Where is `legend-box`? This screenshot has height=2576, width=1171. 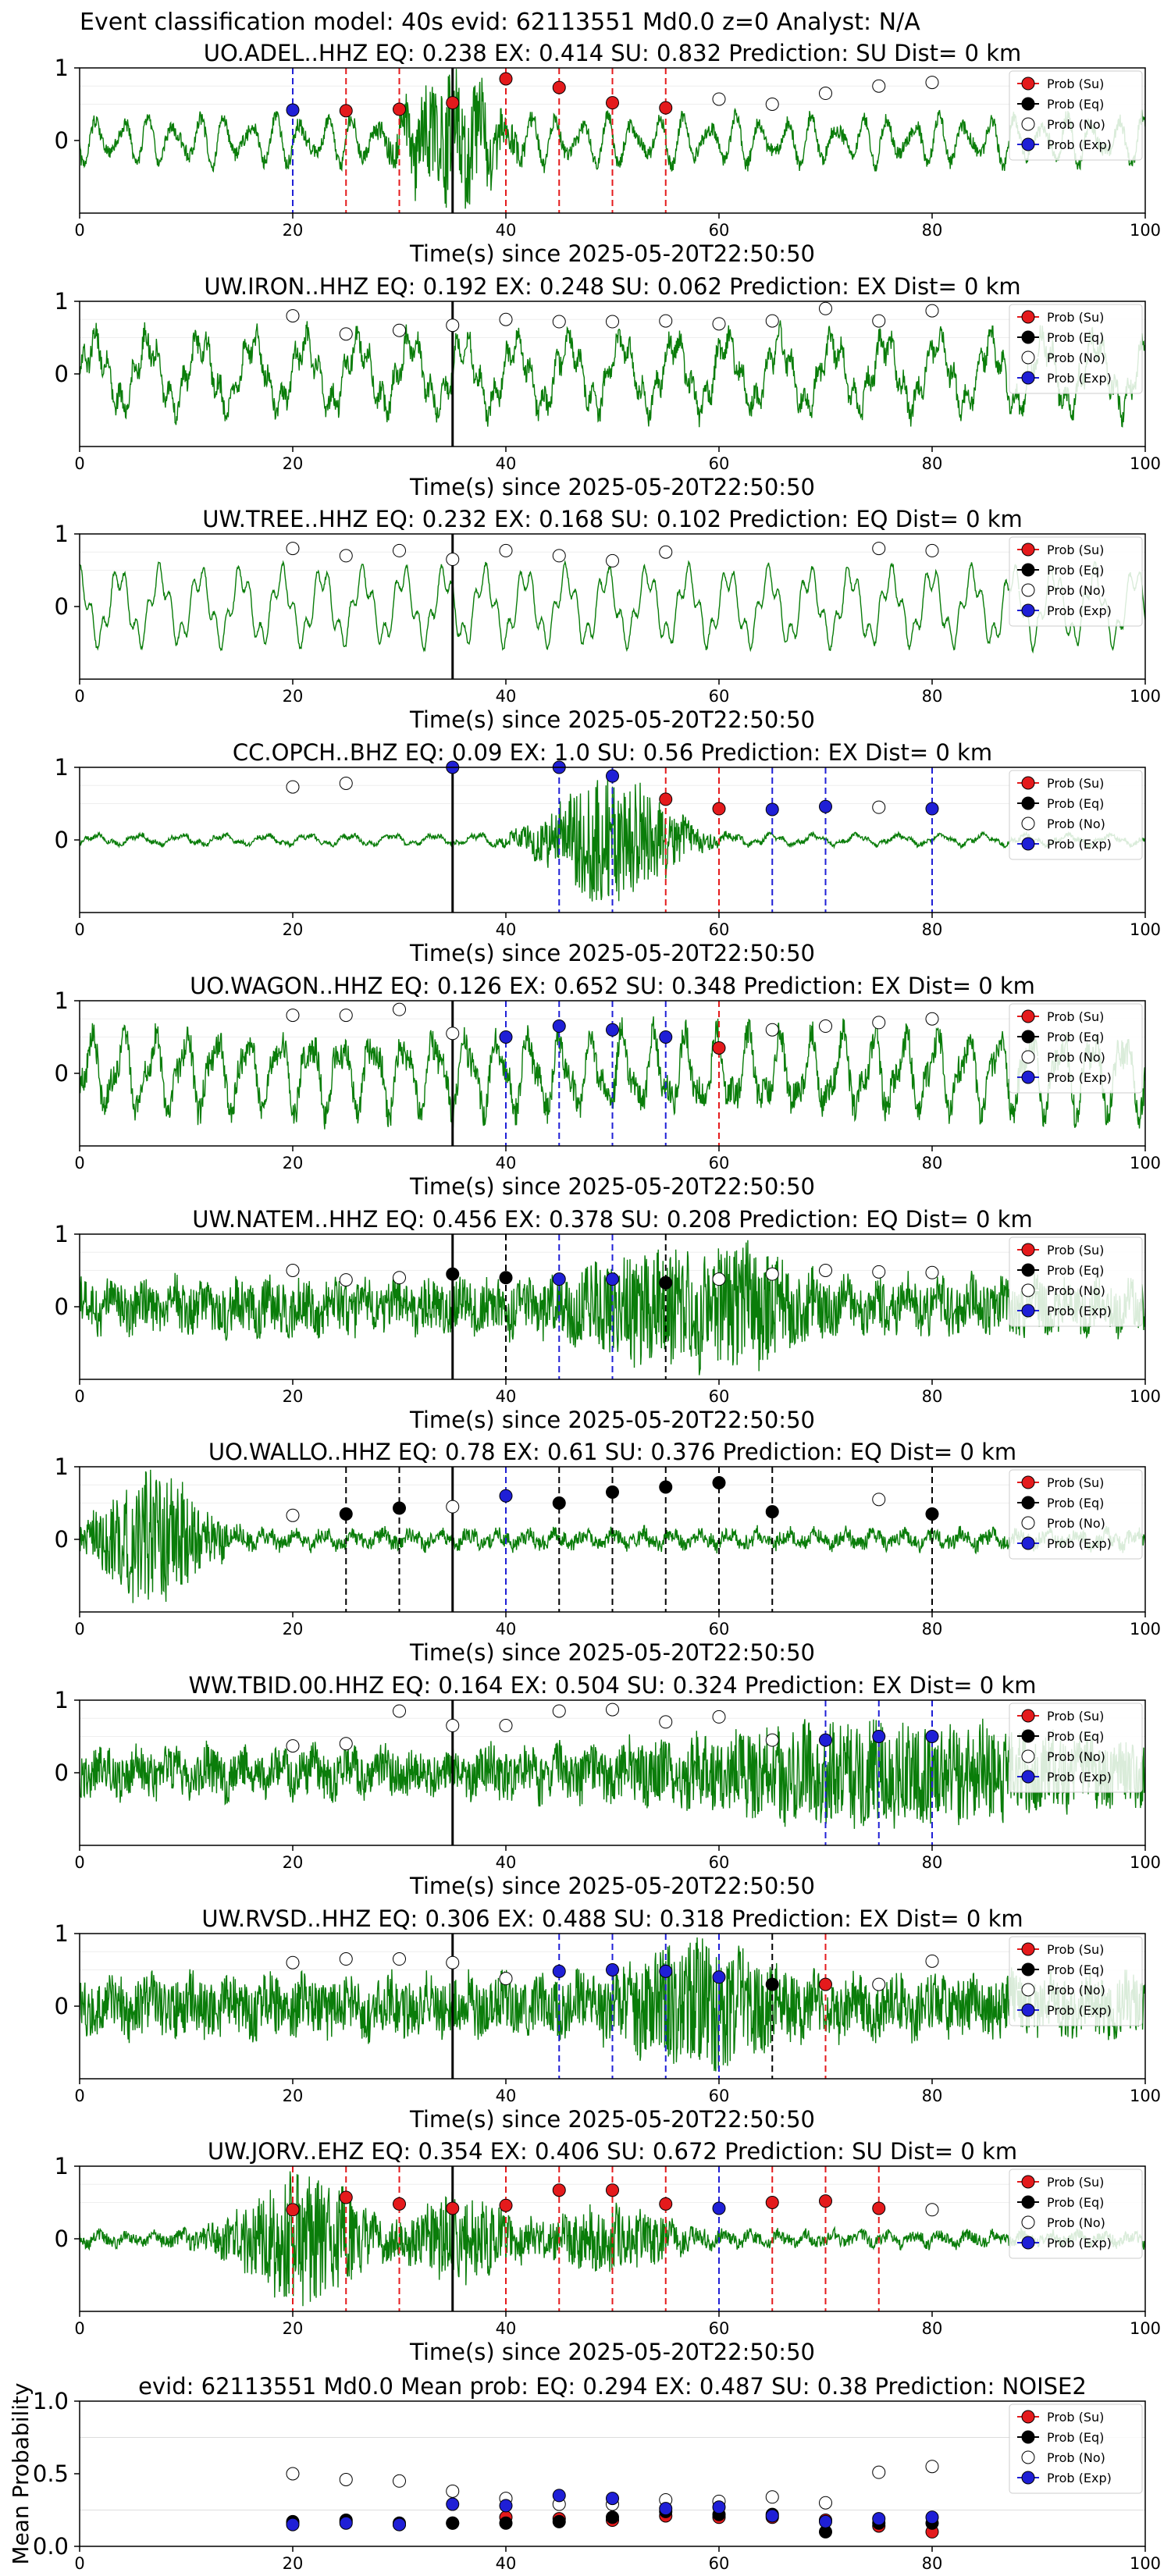 legend-box is located at coordinates (1076, 2448).